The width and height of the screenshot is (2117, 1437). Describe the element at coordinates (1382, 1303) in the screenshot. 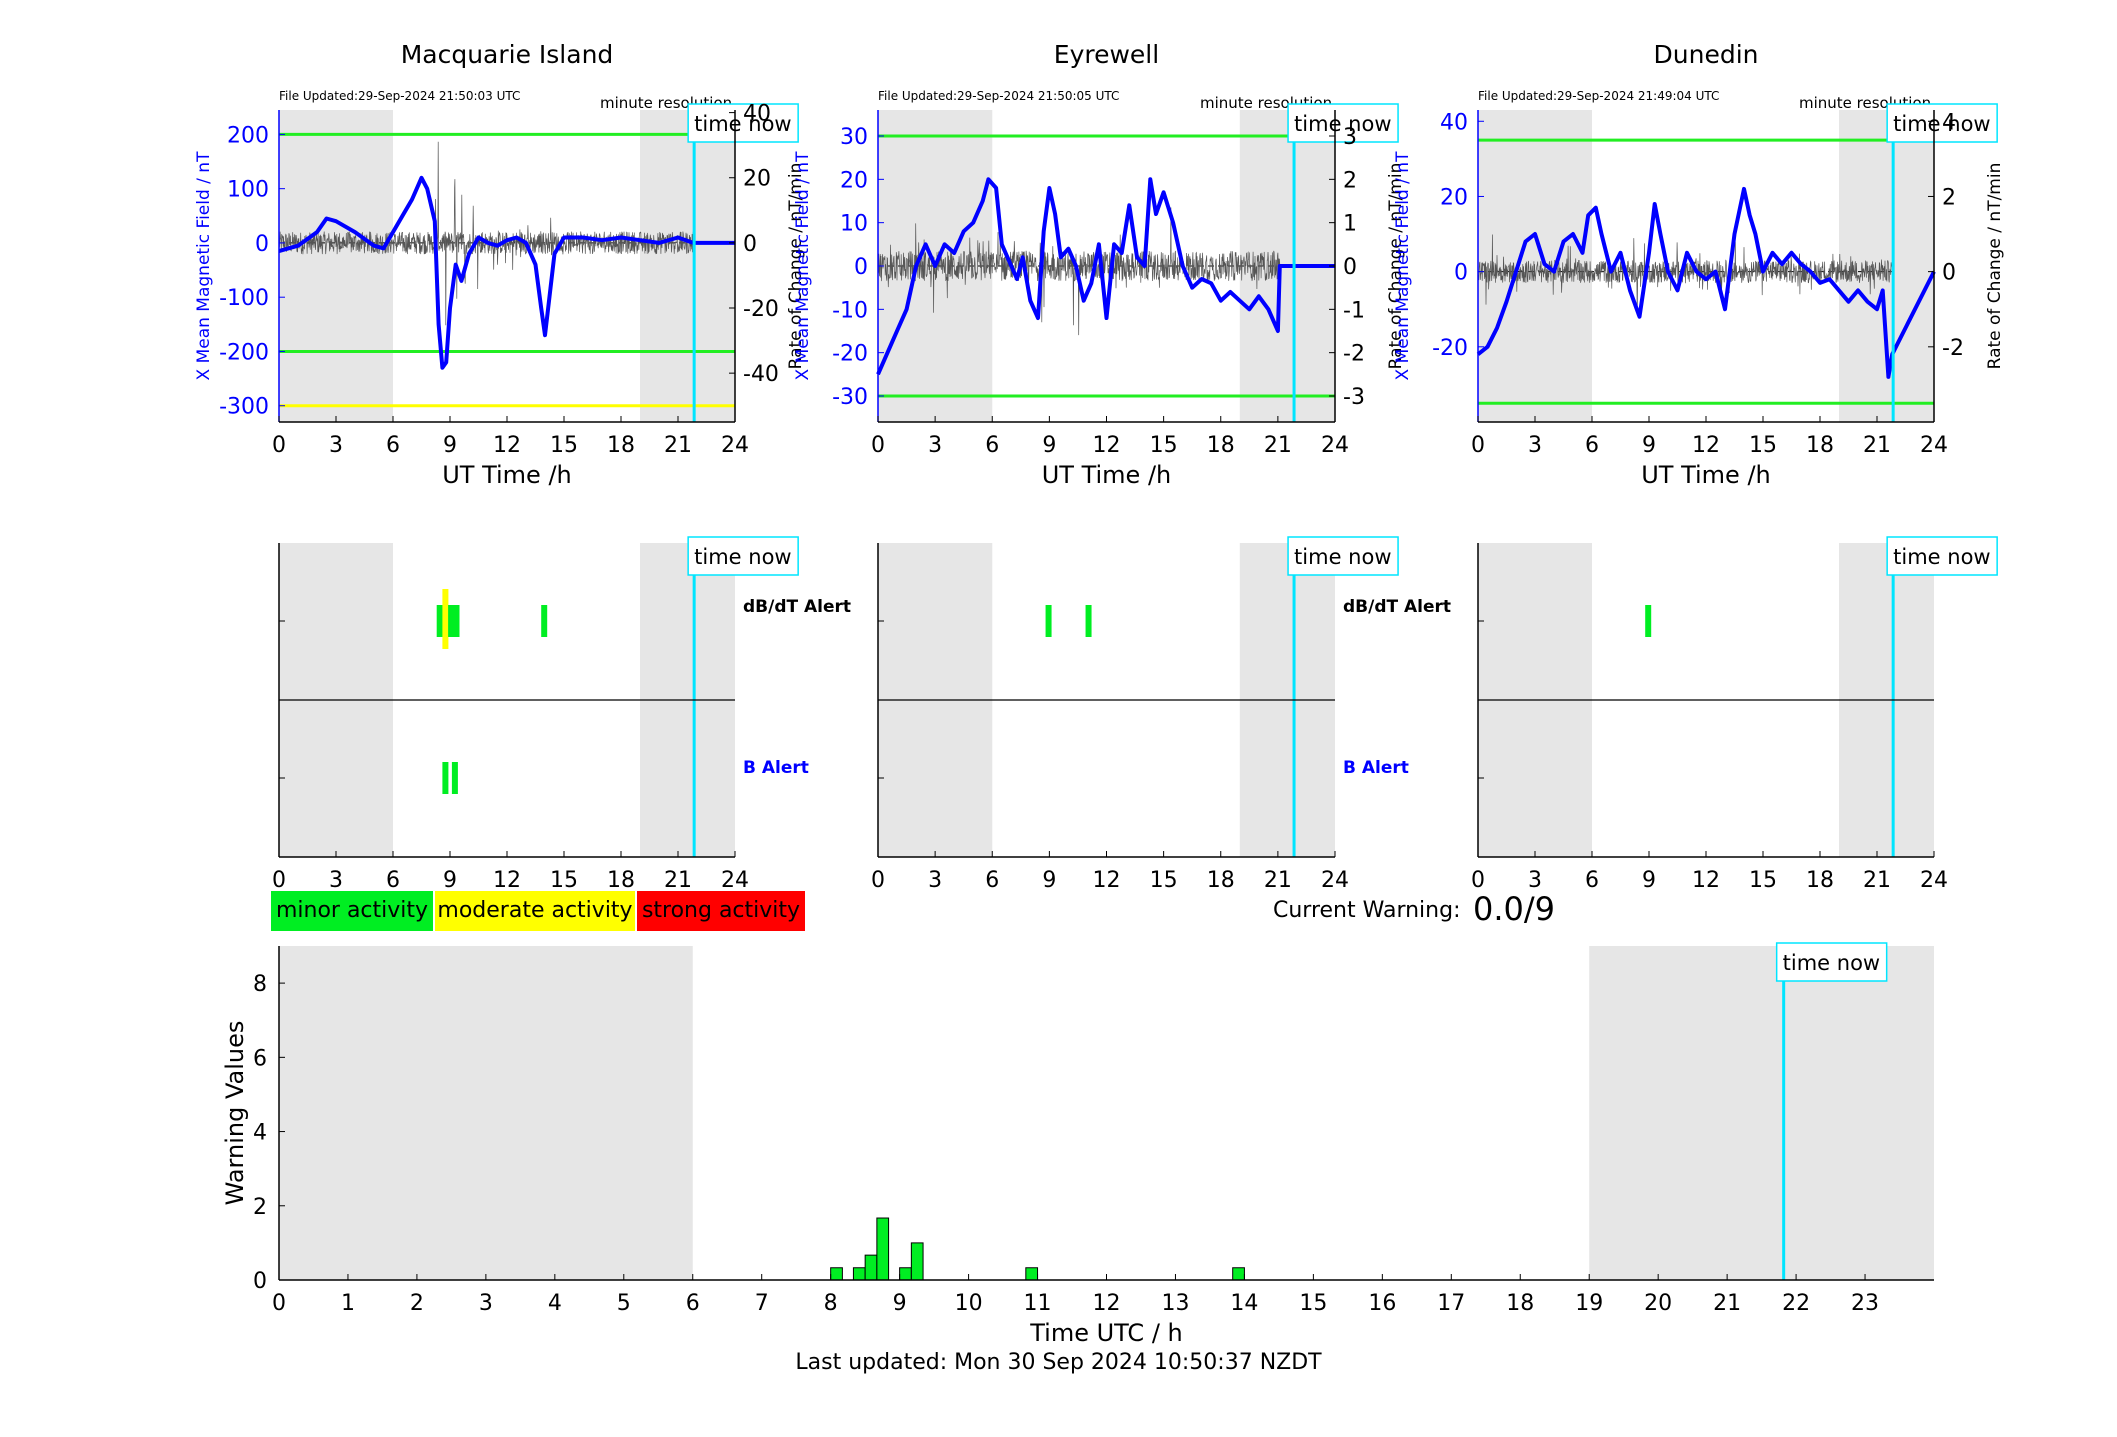

I see `x-tick-label: 16` at that location.